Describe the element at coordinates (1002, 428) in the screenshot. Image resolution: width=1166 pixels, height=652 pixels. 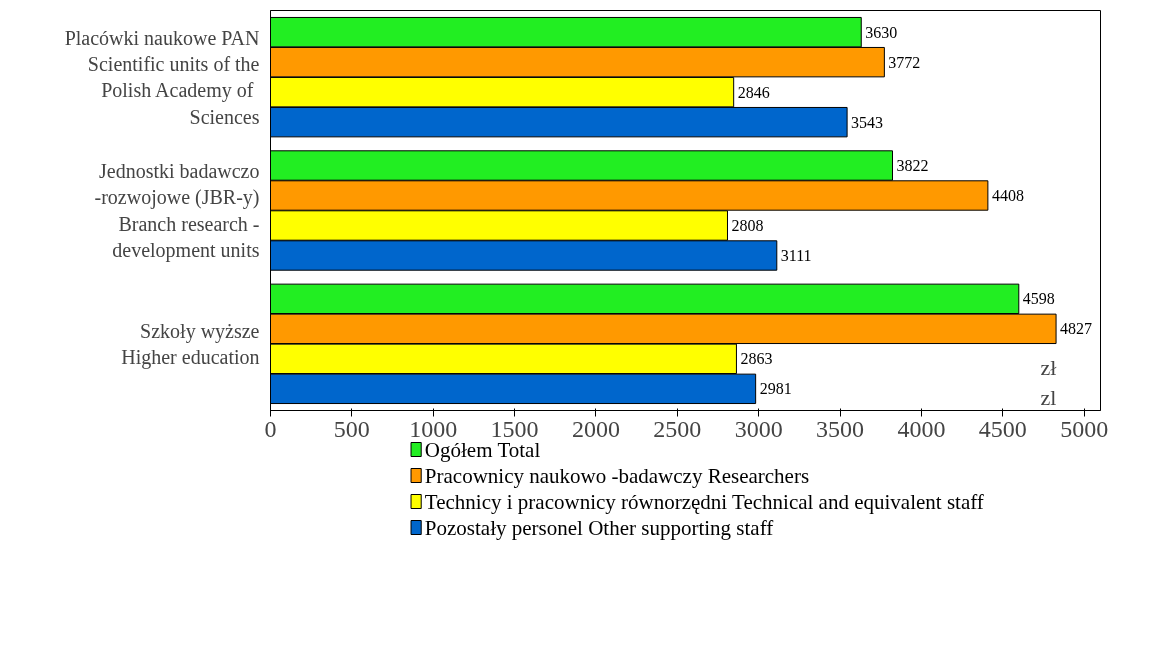
I see `x-tick-label: 4500` at that location.